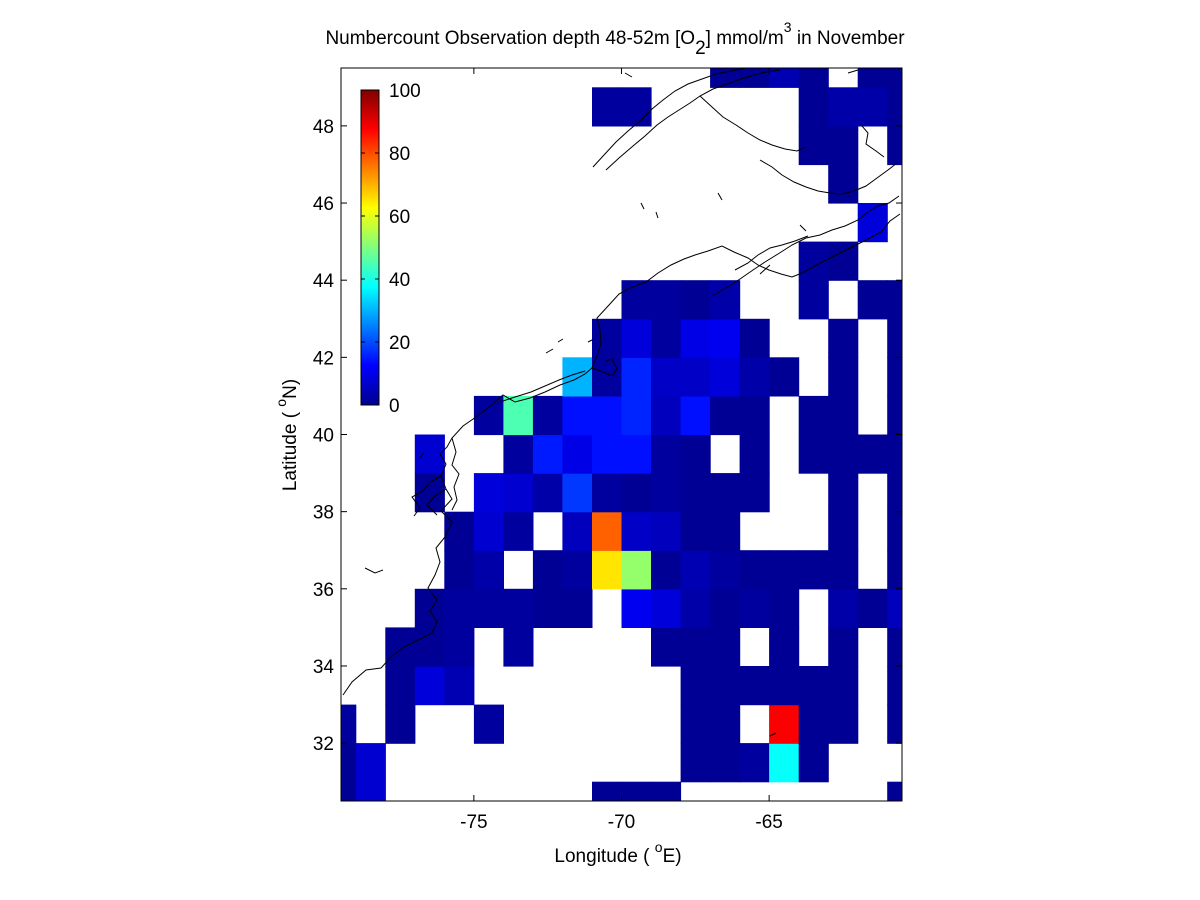  What do you see at coordinates (621, 822) in the screenshot?
I see `x-tick-label: -70` at bounding box center [621, 822].